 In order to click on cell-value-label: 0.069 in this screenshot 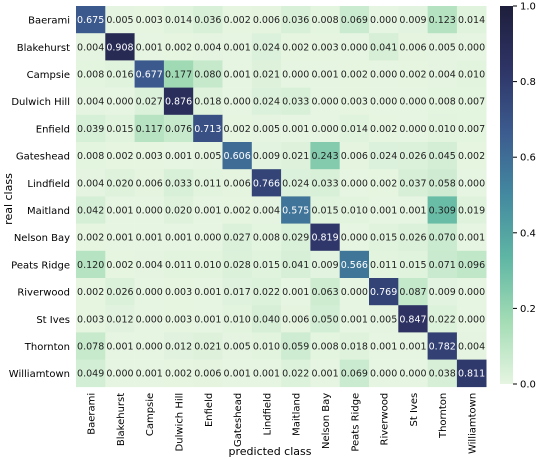, I will do `click(354, 374)`.